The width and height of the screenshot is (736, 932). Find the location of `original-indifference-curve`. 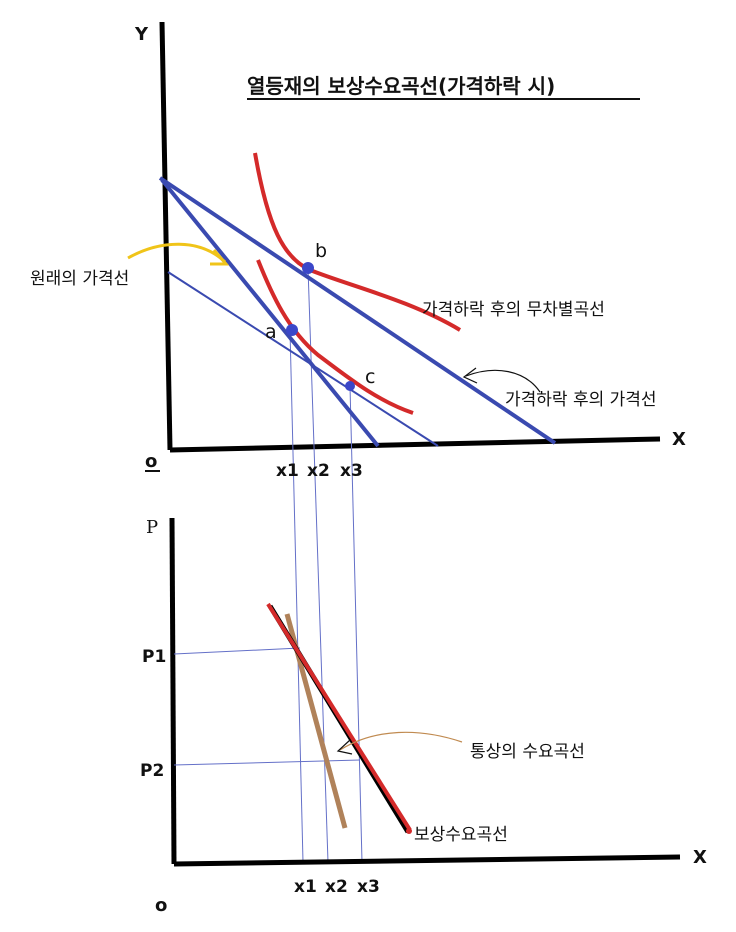

original-indifference-curve is located at coordinates (335, 337).